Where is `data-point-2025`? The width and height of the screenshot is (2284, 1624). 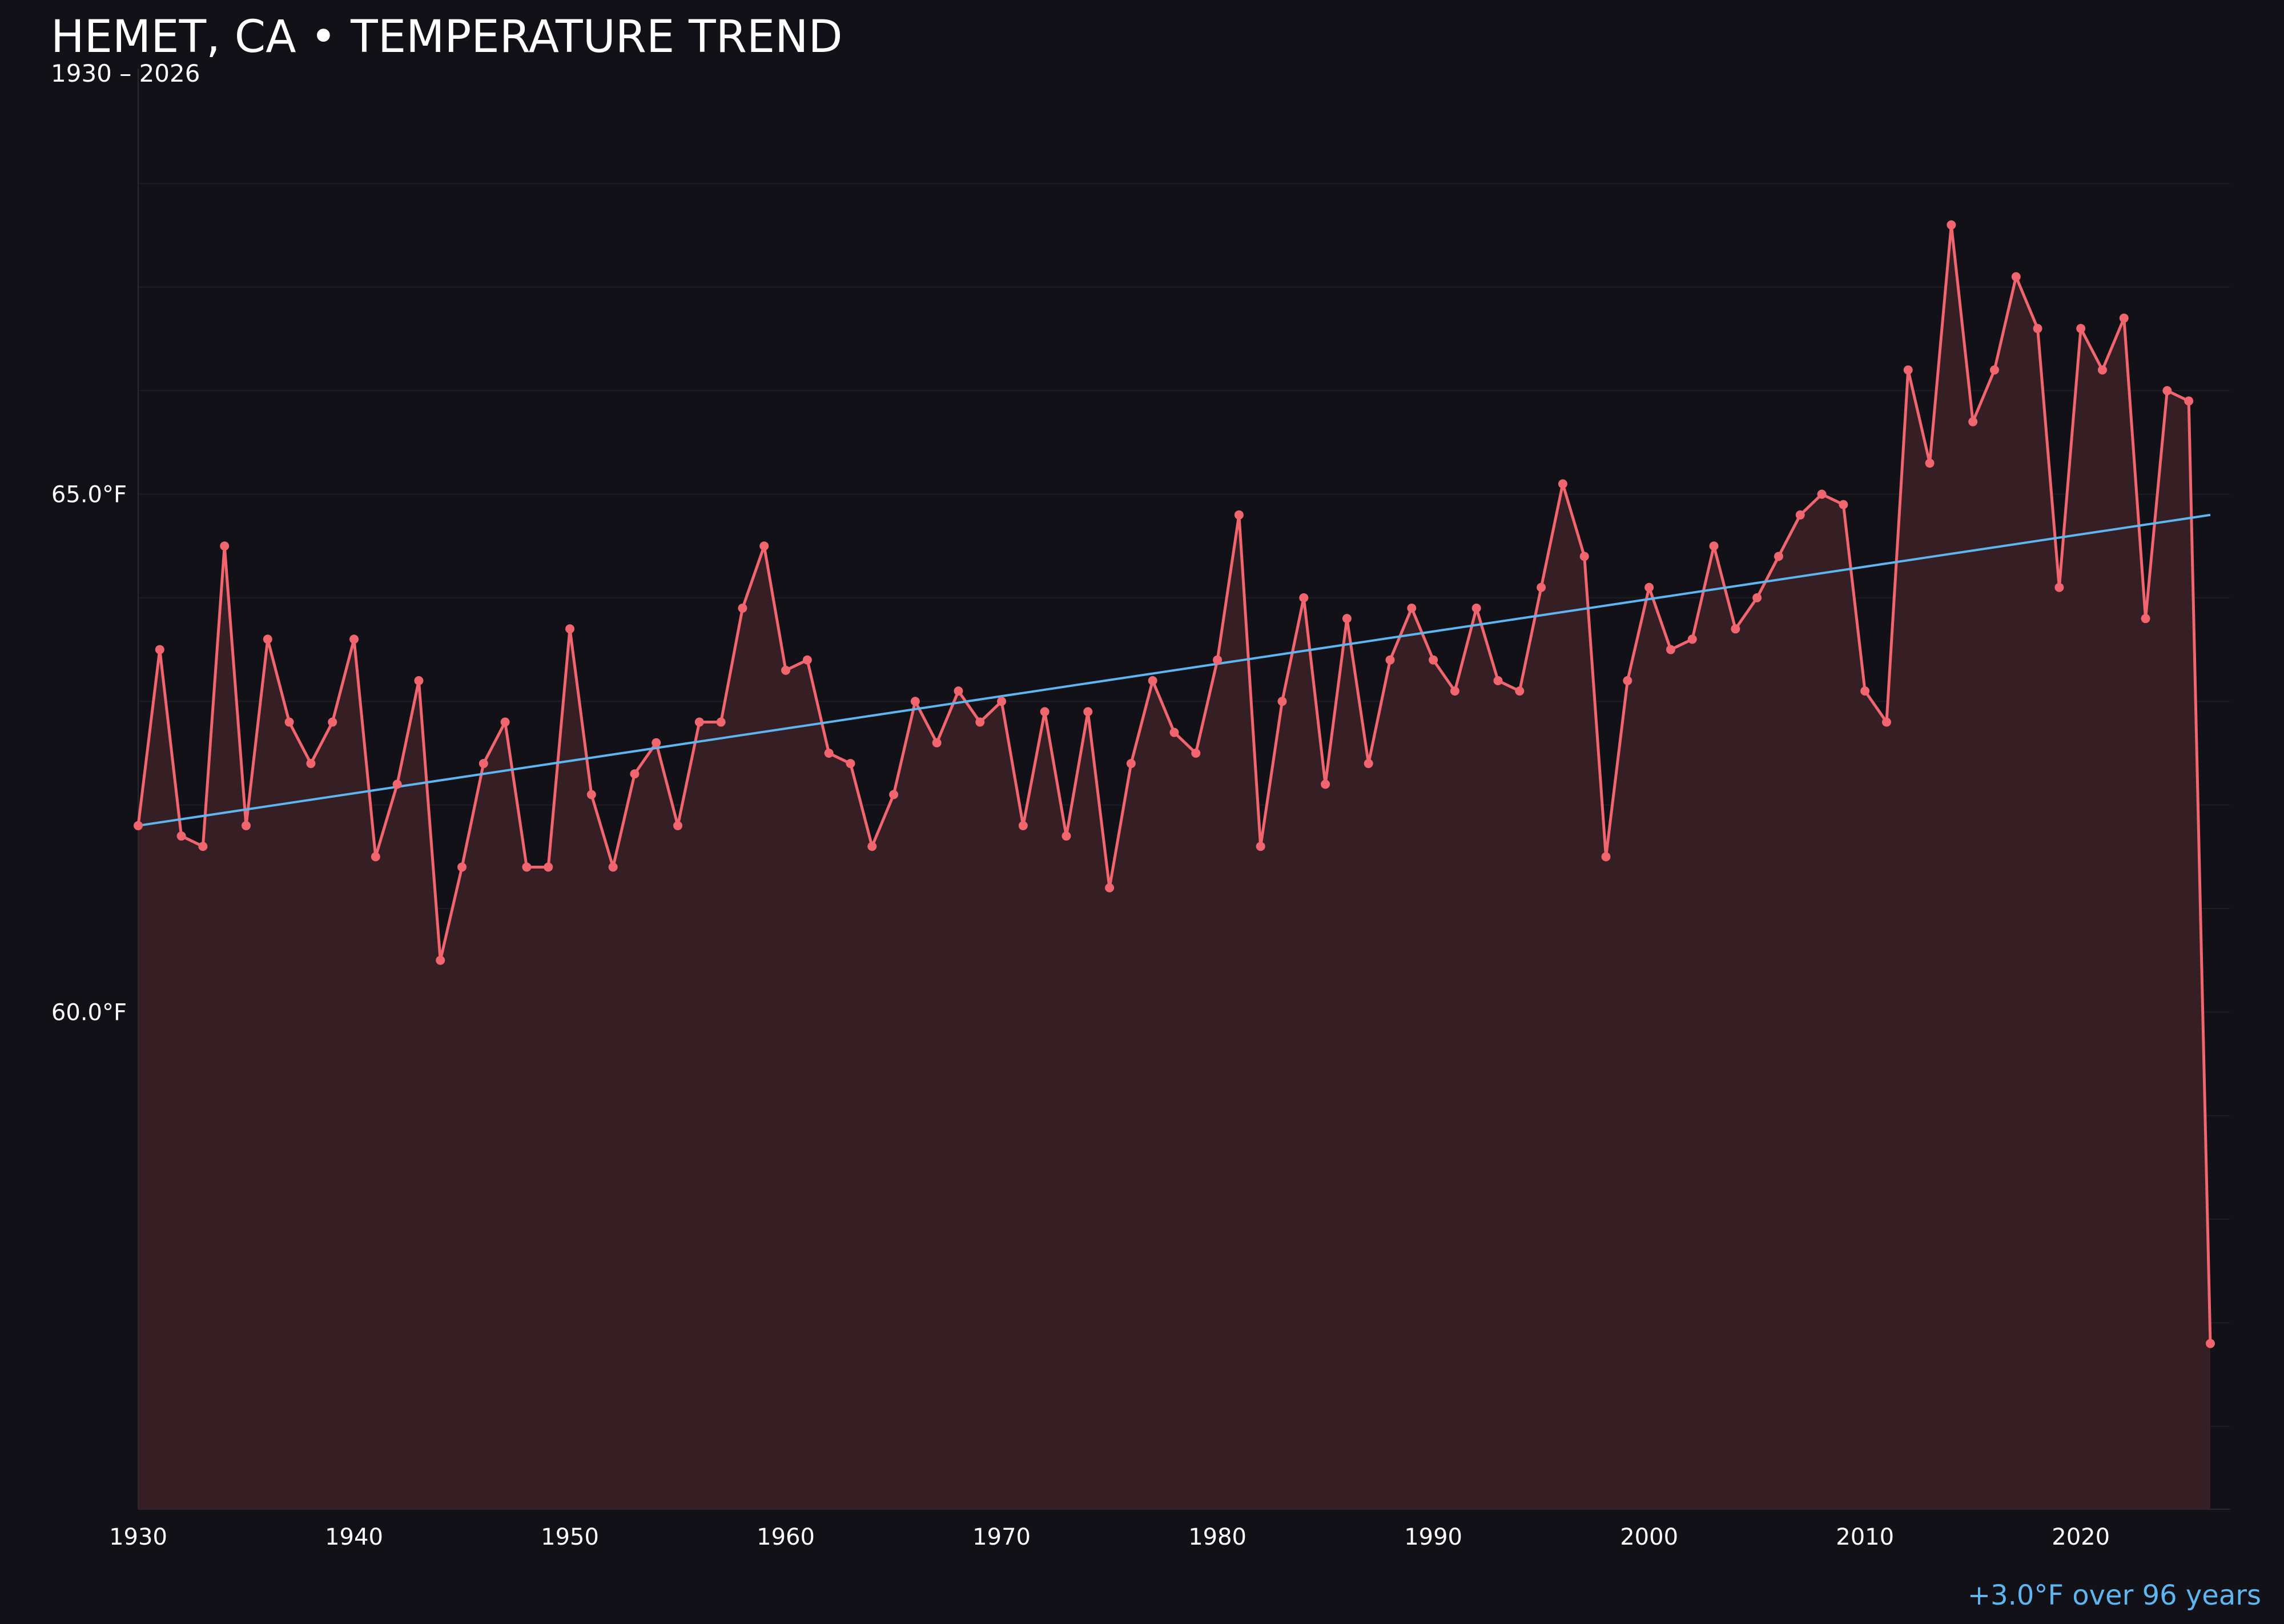 data-point-2025 is located at coordinates (2189, 401).